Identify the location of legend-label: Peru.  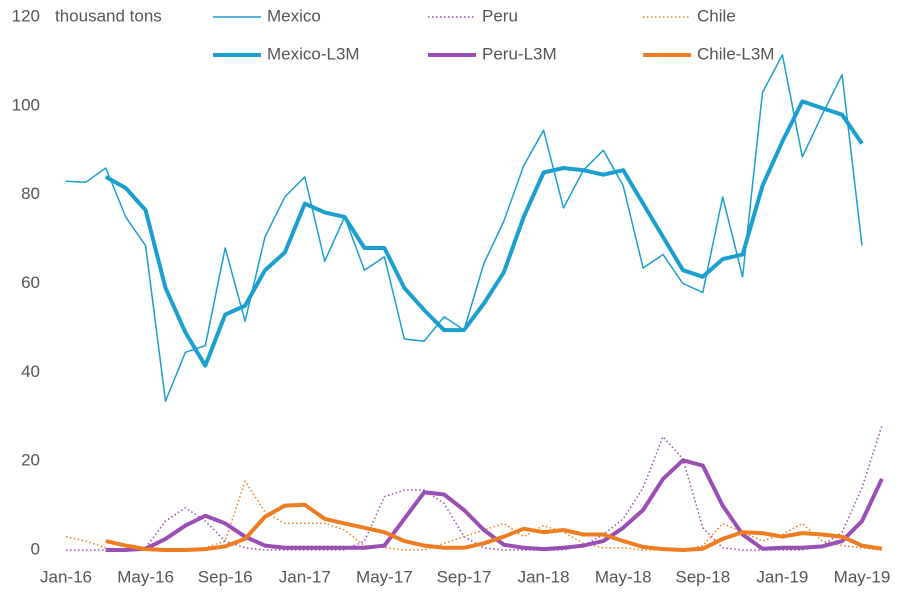
(500, 15).